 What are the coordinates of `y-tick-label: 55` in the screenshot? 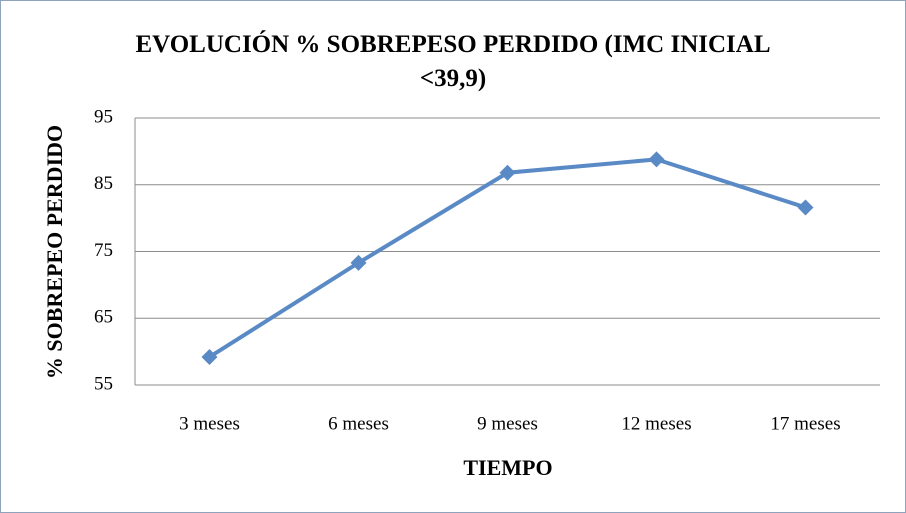 It's located at (103, 383).